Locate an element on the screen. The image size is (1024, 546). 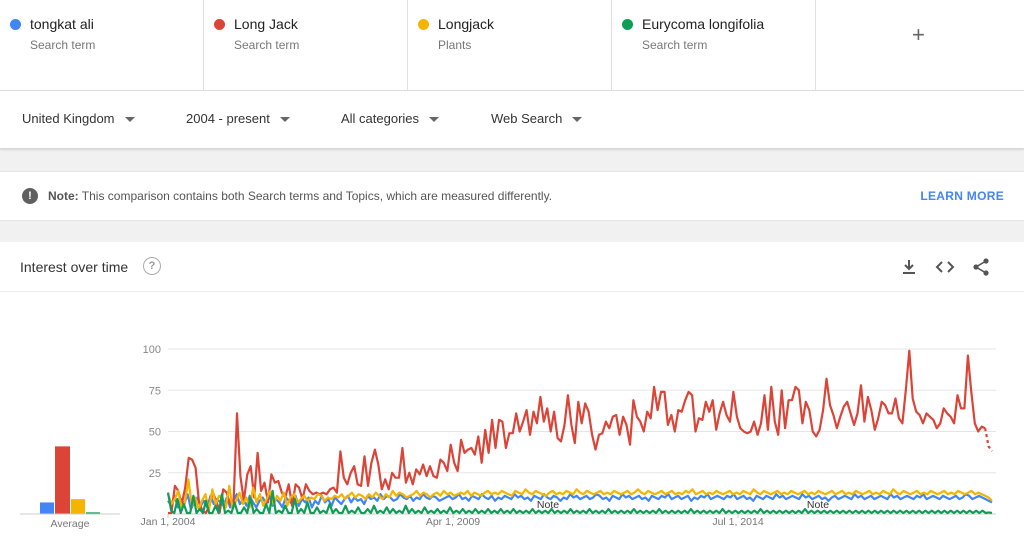
question-icon: ? is located at coordinates (152, 266).